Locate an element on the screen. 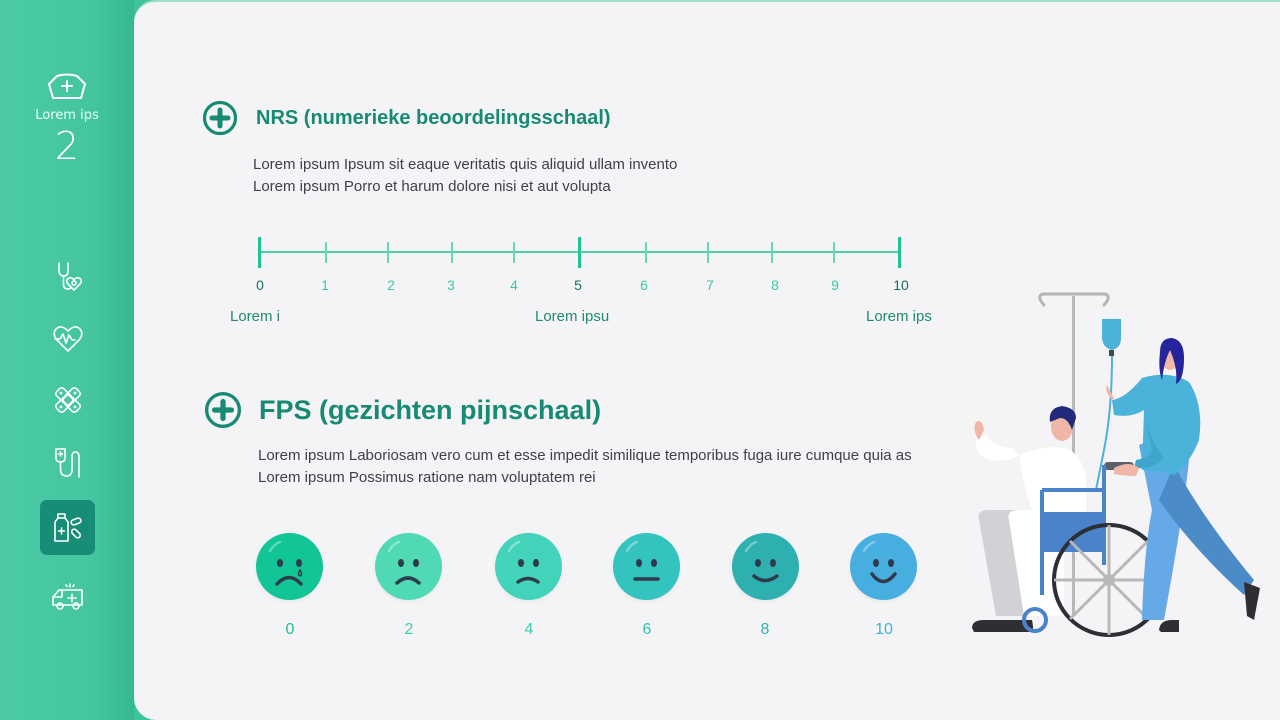 The height and width of the screenshot is (720, 1280). nrs-anchor-high: Lorem ips is located at coordinates (899, 316).